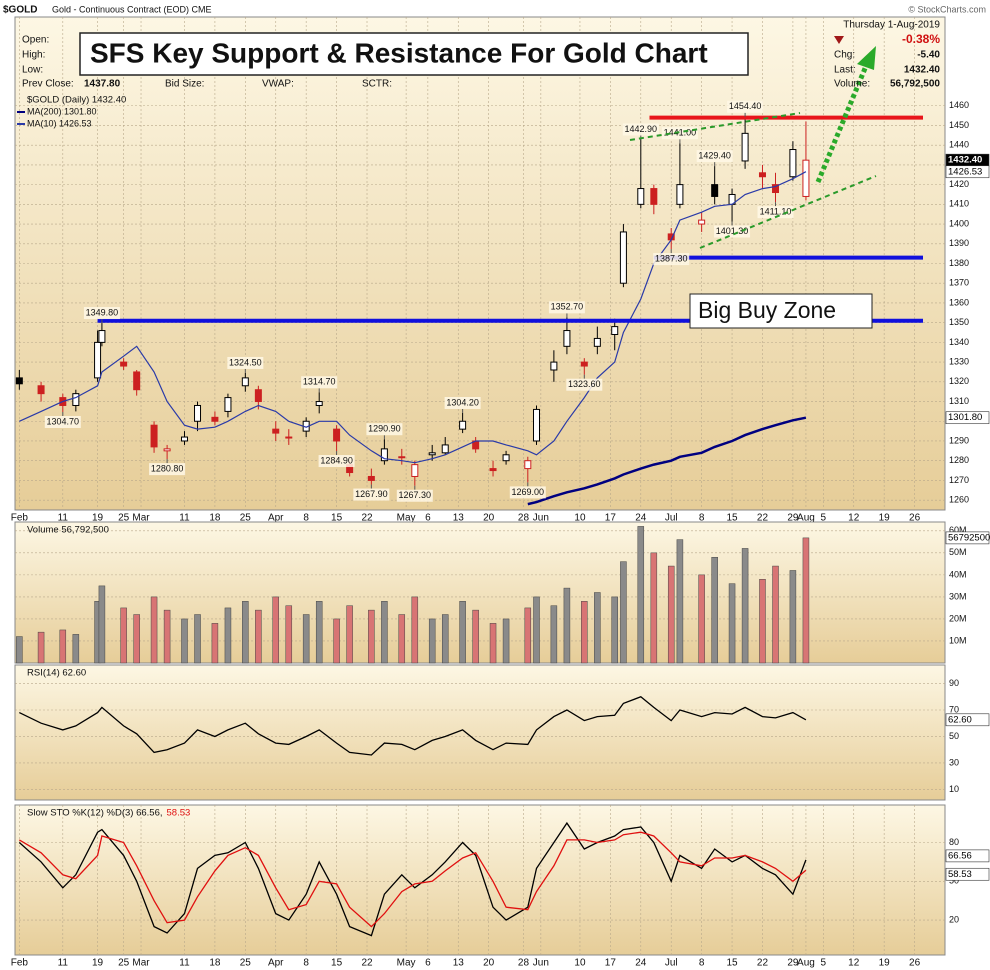  I want to click on x-tick-label: 25, so click(124, 963).